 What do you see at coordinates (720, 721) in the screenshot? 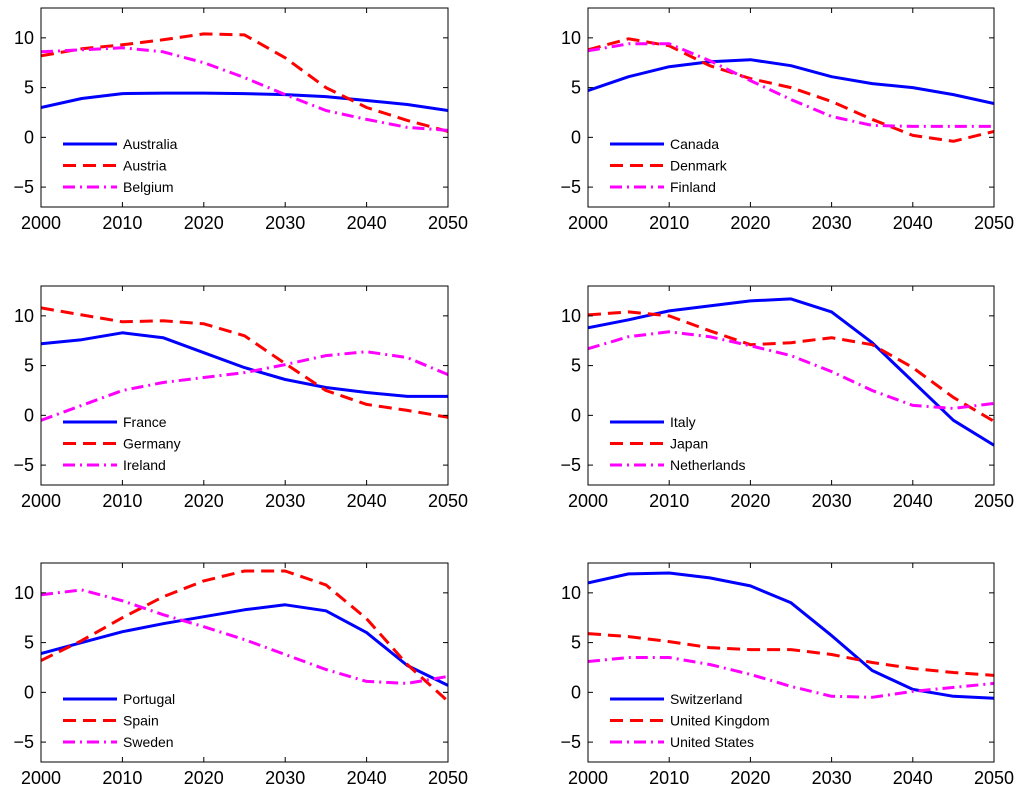
I see `legend-label-united-kingdom: United Kingdom` at bounding box center [720, 721].